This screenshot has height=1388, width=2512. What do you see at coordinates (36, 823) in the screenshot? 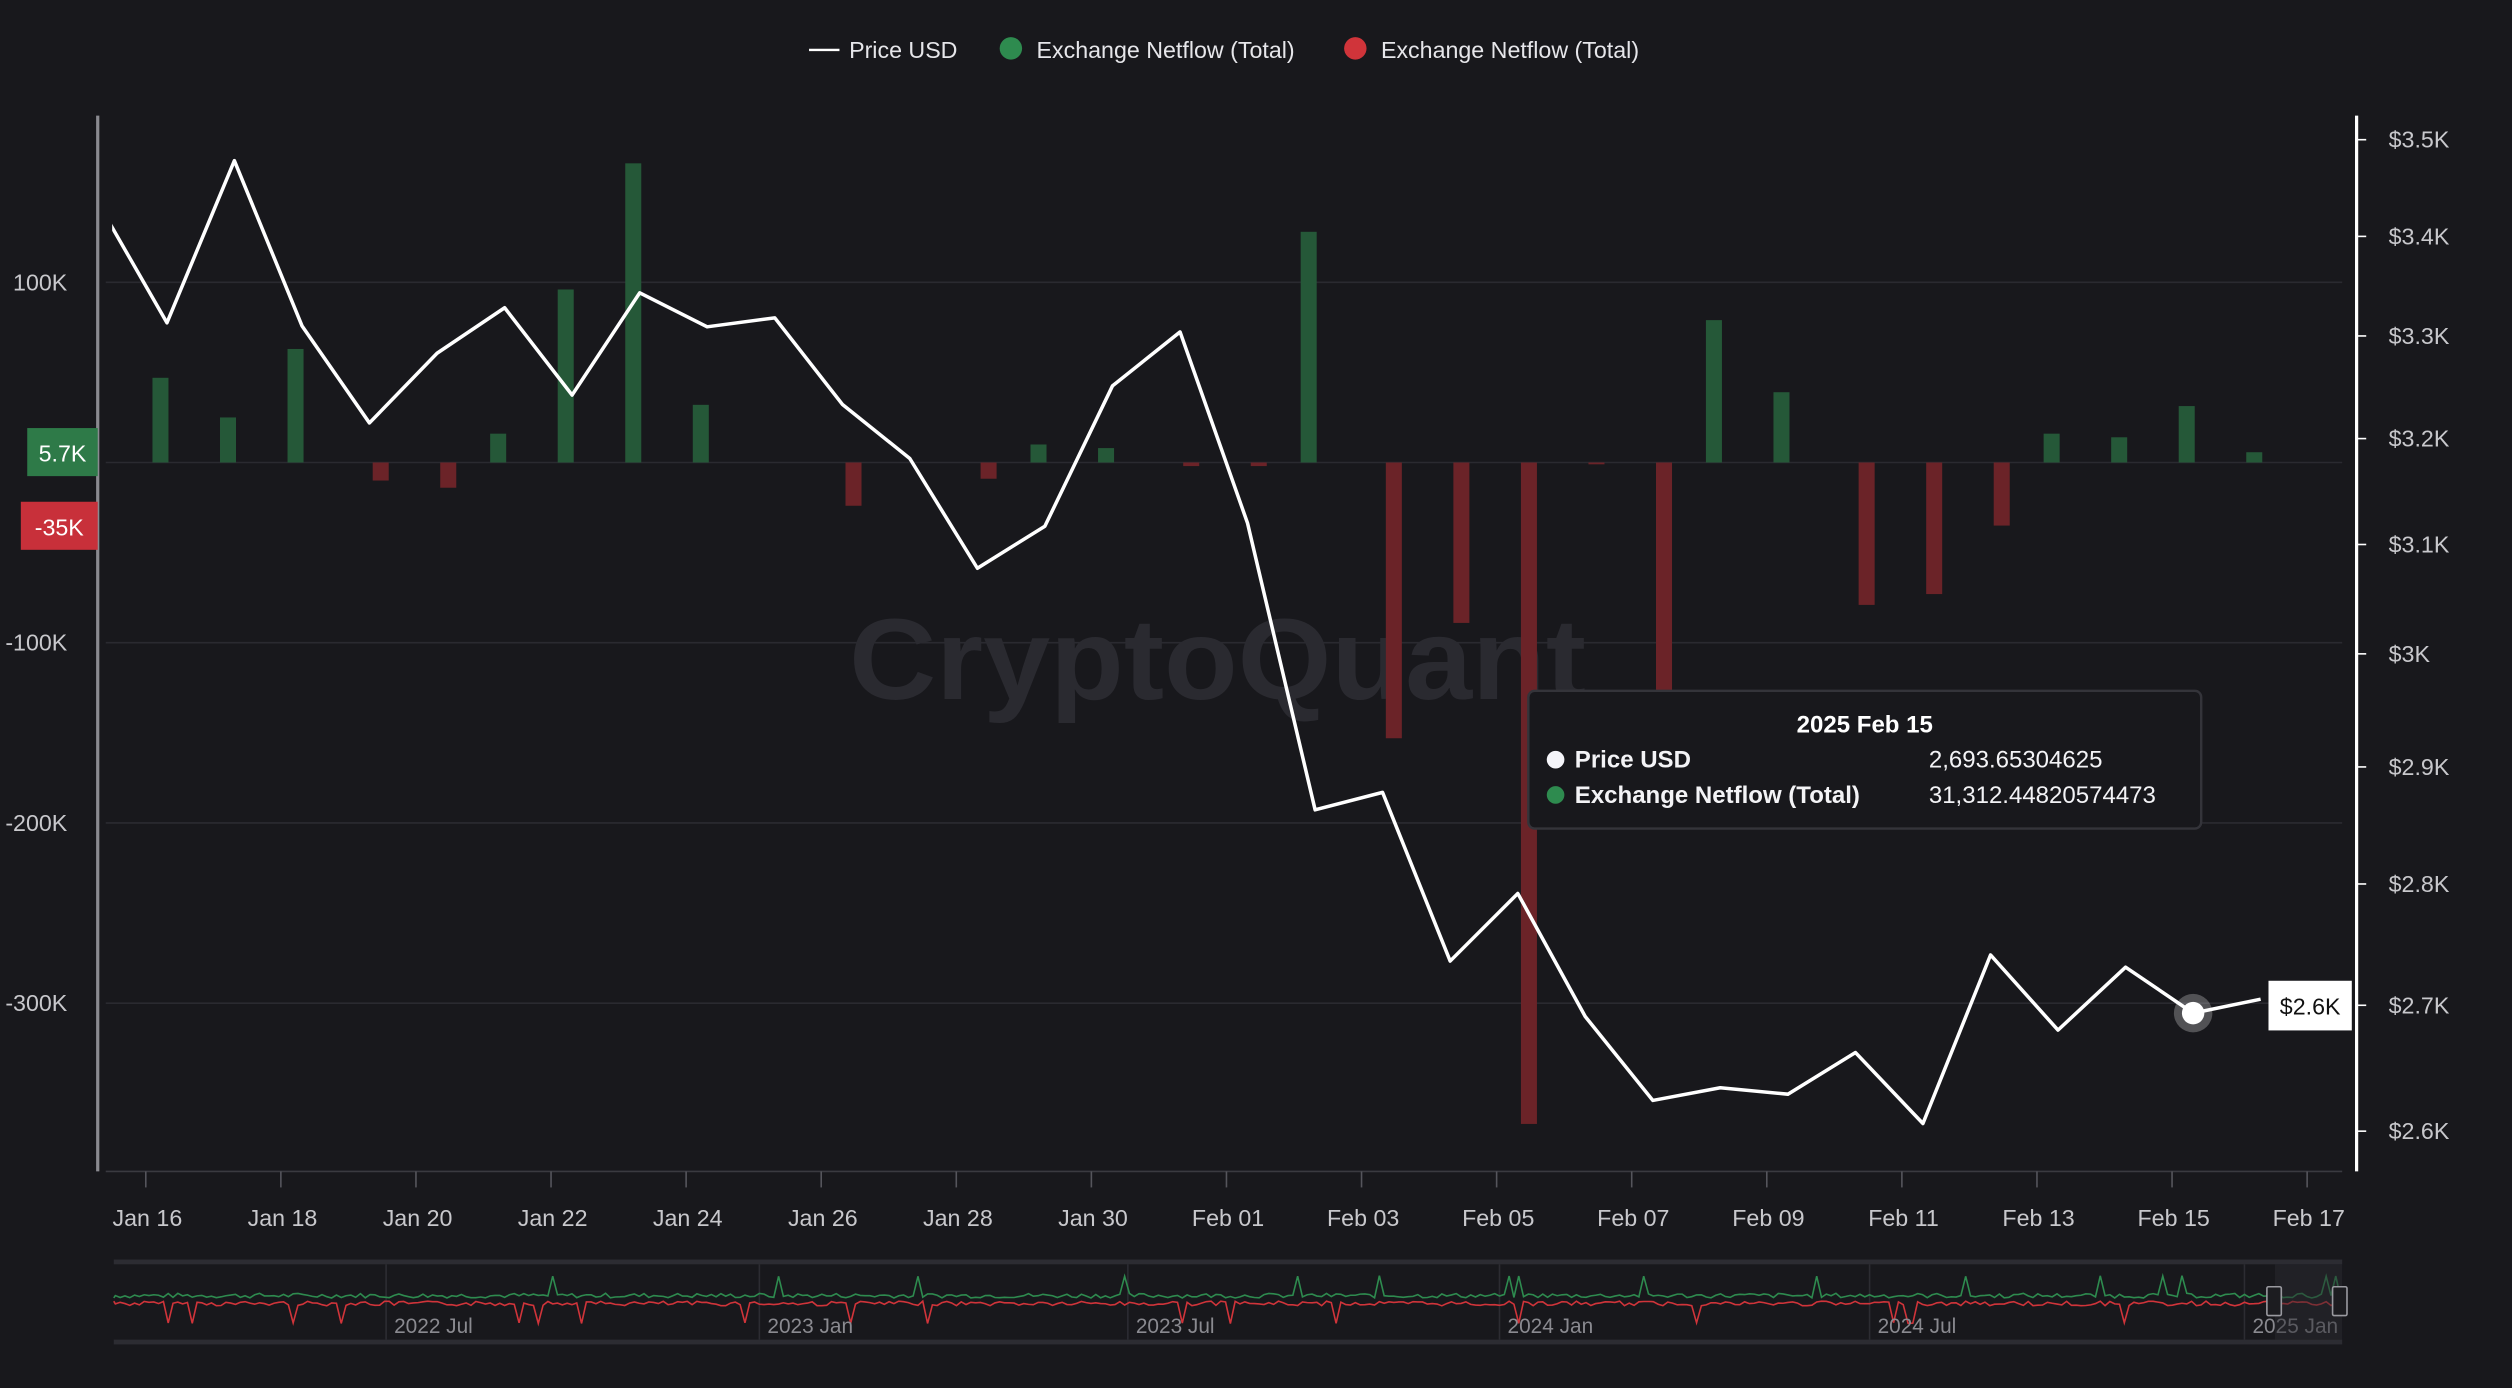
I see `left-tick-label: -200K` at bounding box center [36, 823].